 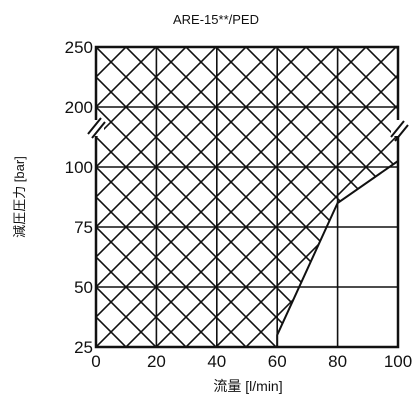 I want to click on x-tick-label: 20, so click(x=156, y=361).